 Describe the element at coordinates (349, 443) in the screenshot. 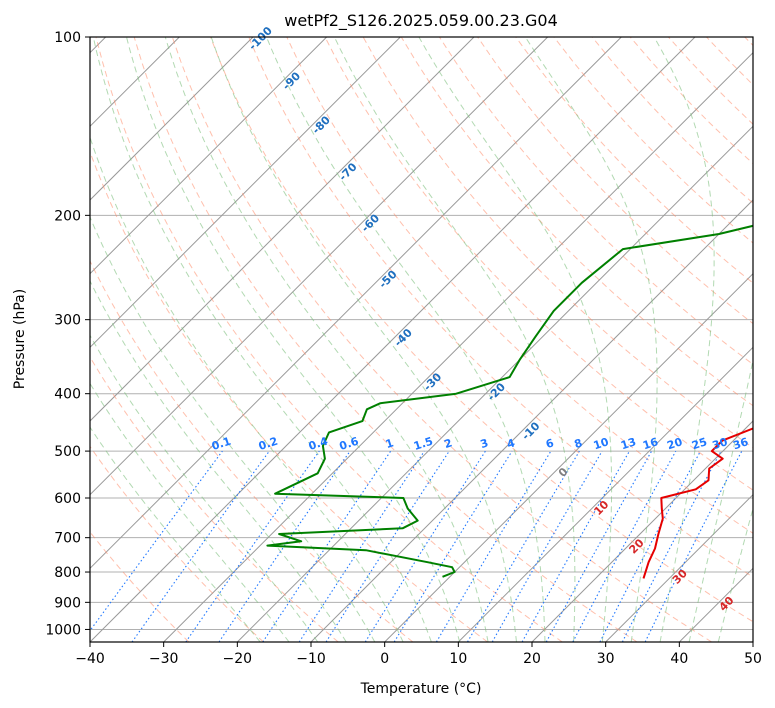

I see `mixing-ratio-label: 0.6` at that location.